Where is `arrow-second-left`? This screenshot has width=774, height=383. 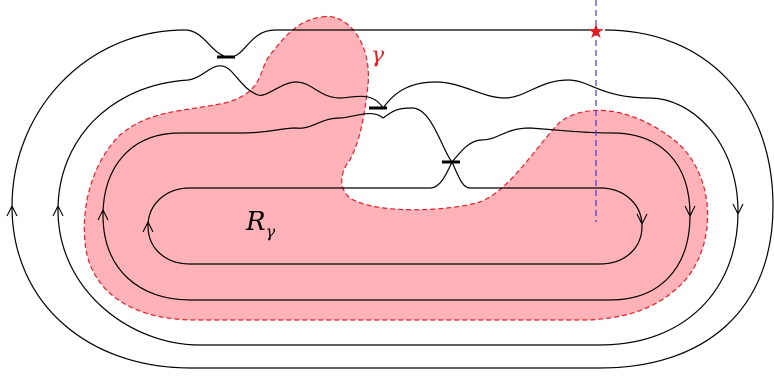 arrow-second-left is located at coordinates (58, 210).